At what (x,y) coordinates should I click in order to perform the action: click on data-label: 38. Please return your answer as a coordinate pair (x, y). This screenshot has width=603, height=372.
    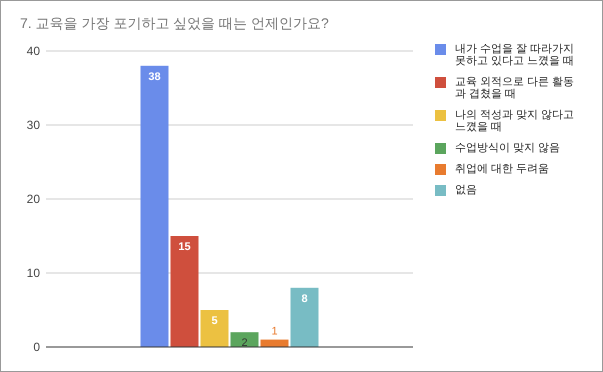
    Looking at the image, I should click on (154, 76).